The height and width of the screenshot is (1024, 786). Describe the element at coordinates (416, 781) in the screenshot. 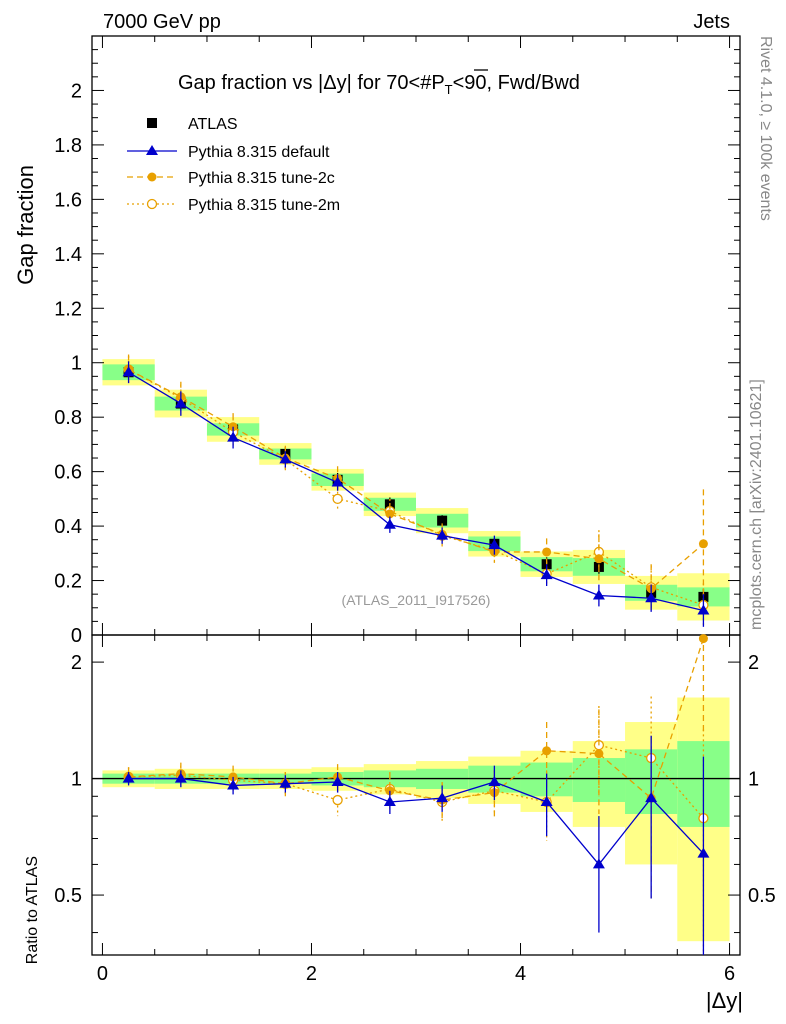

I see `ratio-line-open-circle` at that location.